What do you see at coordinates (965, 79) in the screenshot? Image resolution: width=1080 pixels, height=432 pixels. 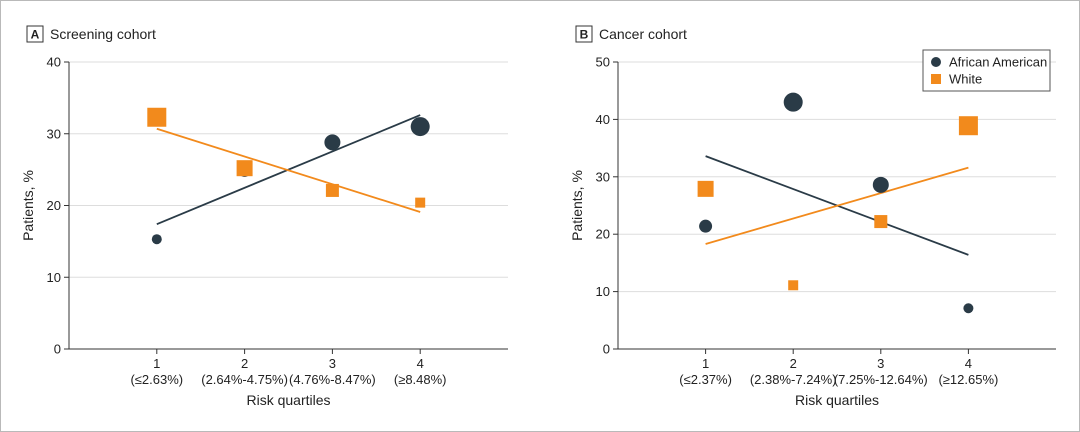 I see `legend-white-label: White` at bounding box center [965, 79].